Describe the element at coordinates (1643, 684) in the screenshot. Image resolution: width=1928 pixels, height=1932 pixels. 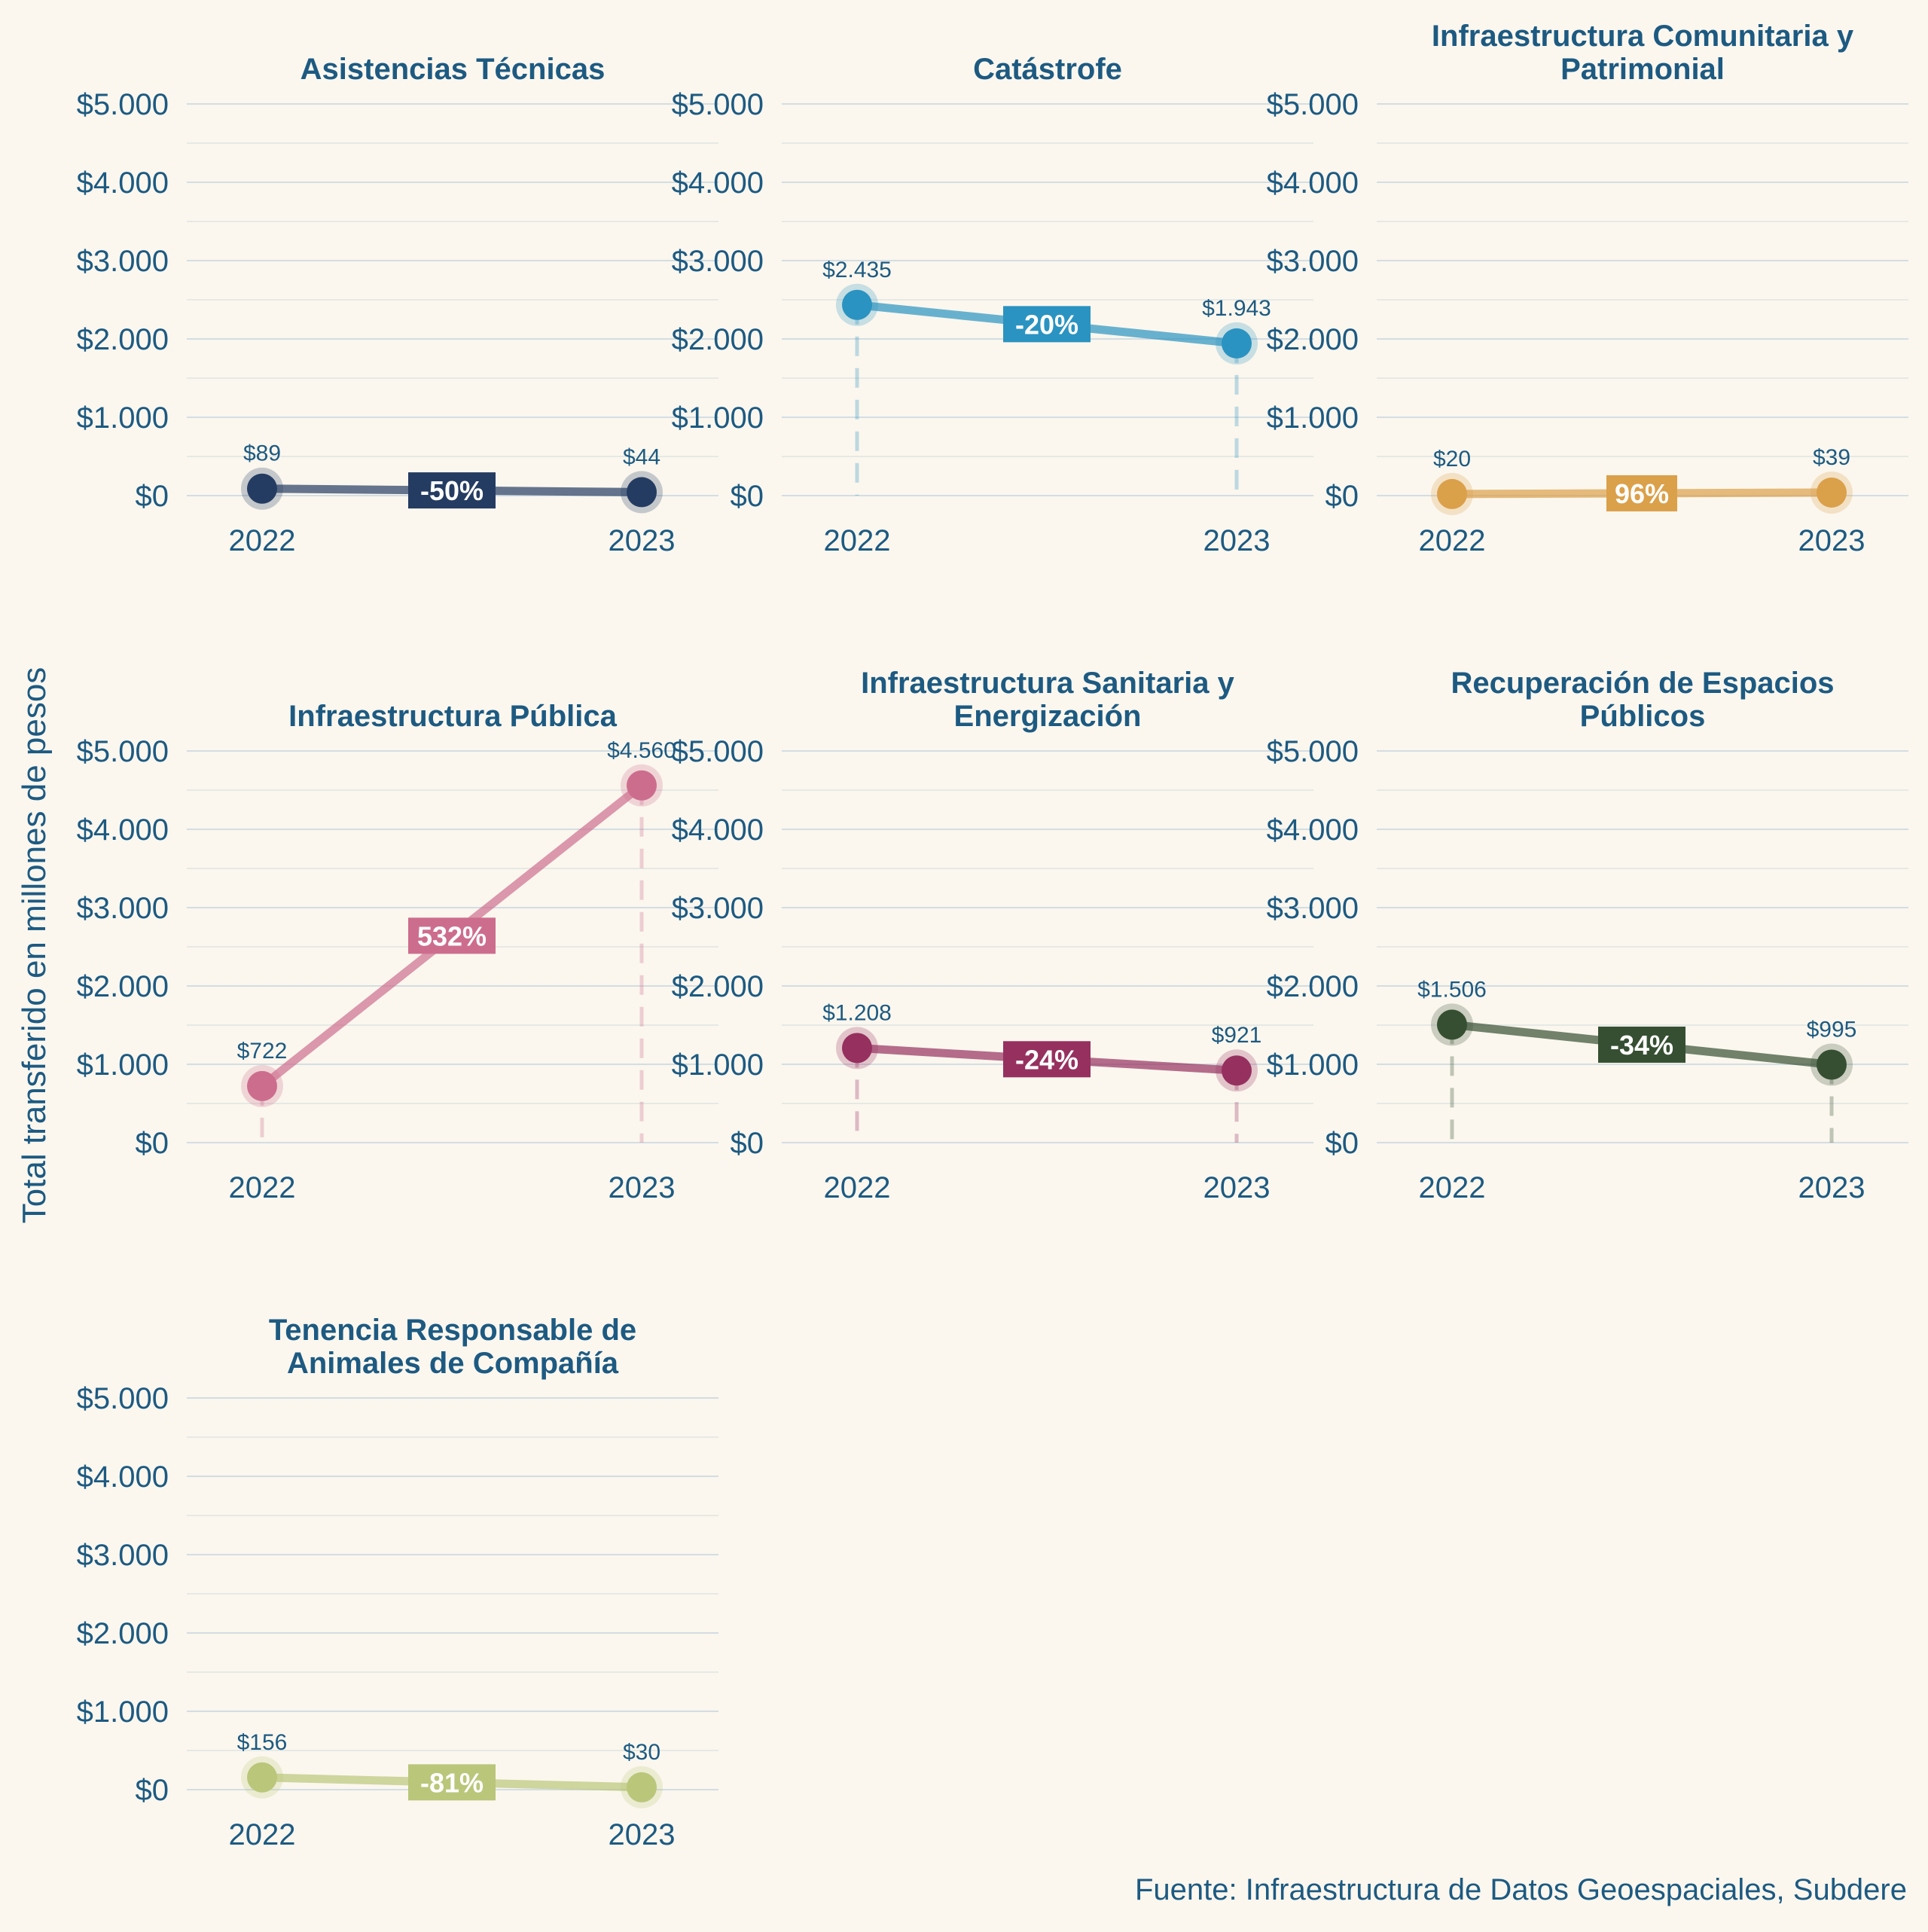
I see `panel-title: Recuperación de Espacios` at that location.